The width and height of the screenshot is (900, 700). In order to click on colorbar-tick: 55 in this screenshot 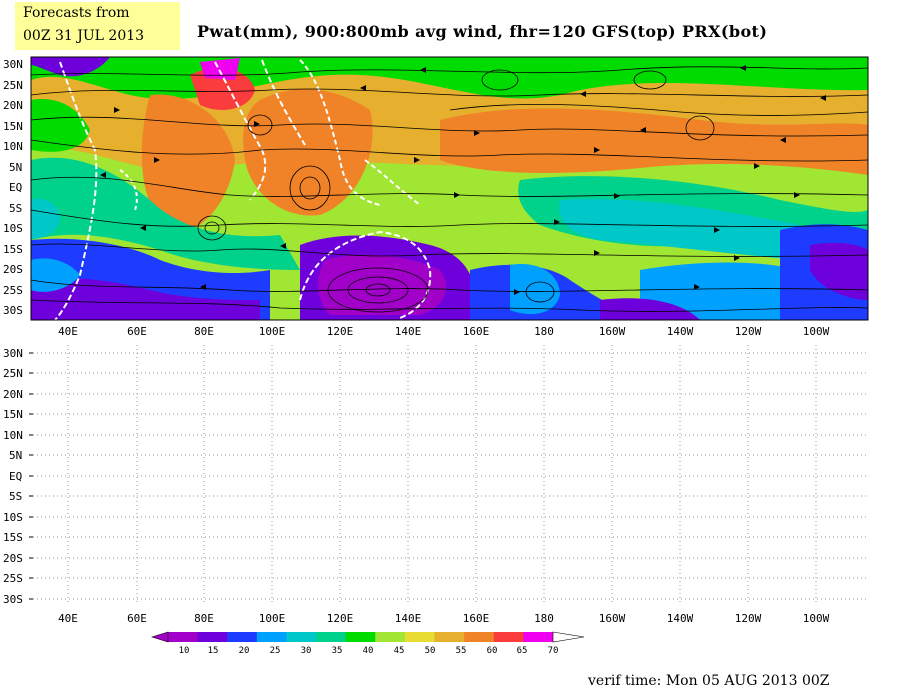, I will do `click(461, 651)`.